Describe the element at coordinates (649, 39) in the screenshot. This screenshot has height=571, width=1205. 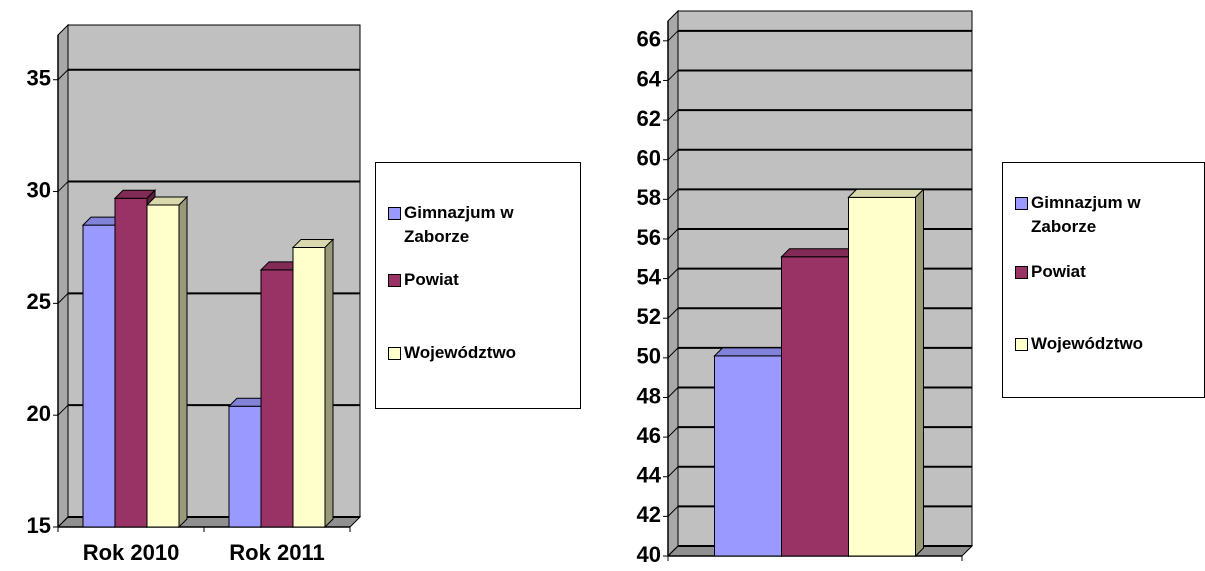
I see `y-tick-label: 66` at that location.